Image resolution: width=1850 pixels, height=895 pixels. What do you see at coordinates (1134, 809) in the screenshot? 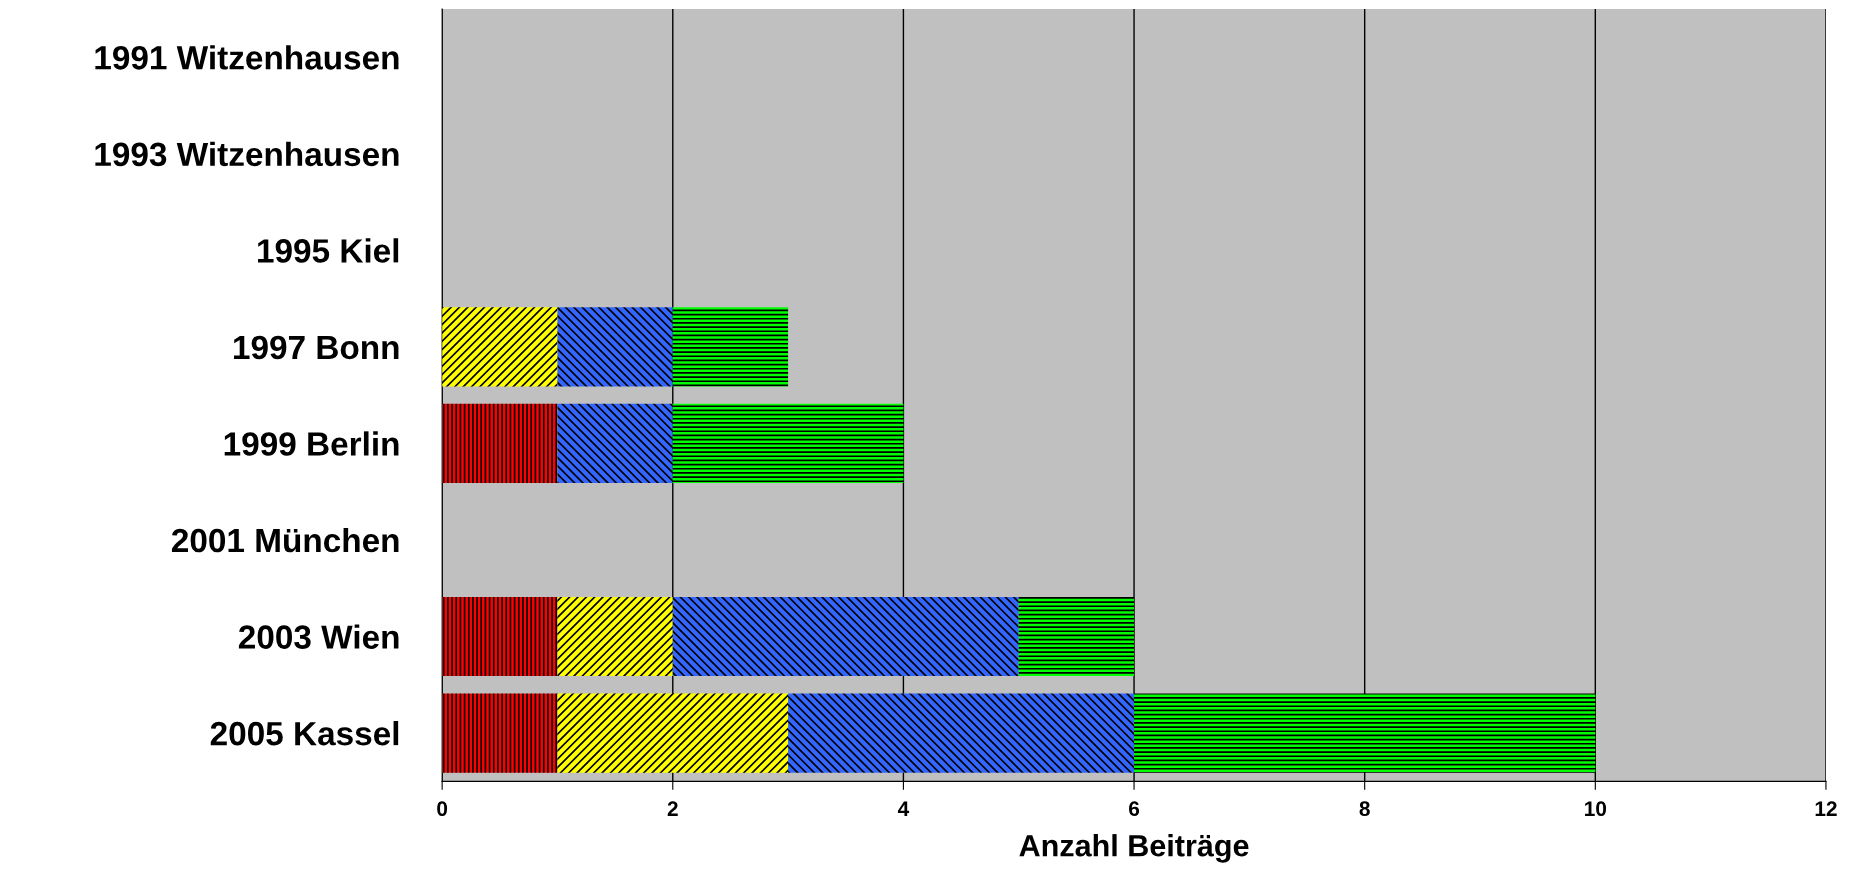
I see `x-tick-label: 6` at bounding box center [1134, 809].